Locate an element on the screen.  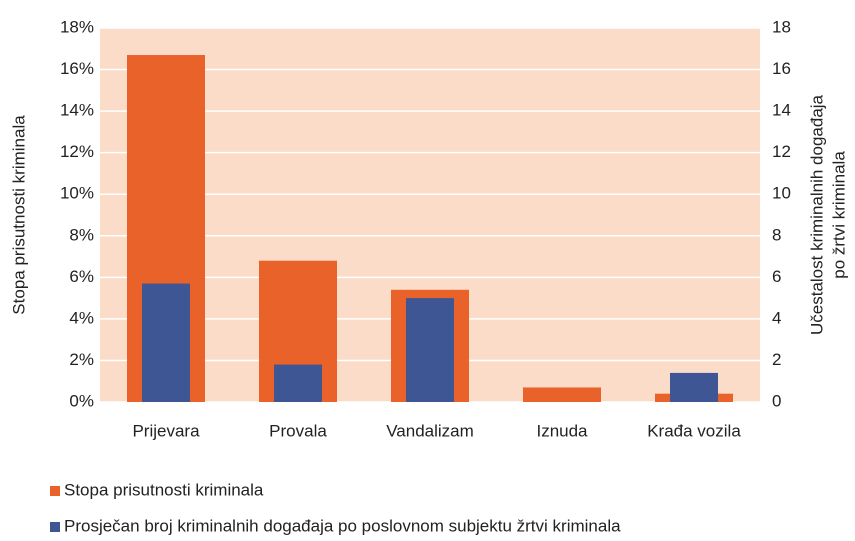
y2-tick-label: 8 is located at coordinates (776, 234).